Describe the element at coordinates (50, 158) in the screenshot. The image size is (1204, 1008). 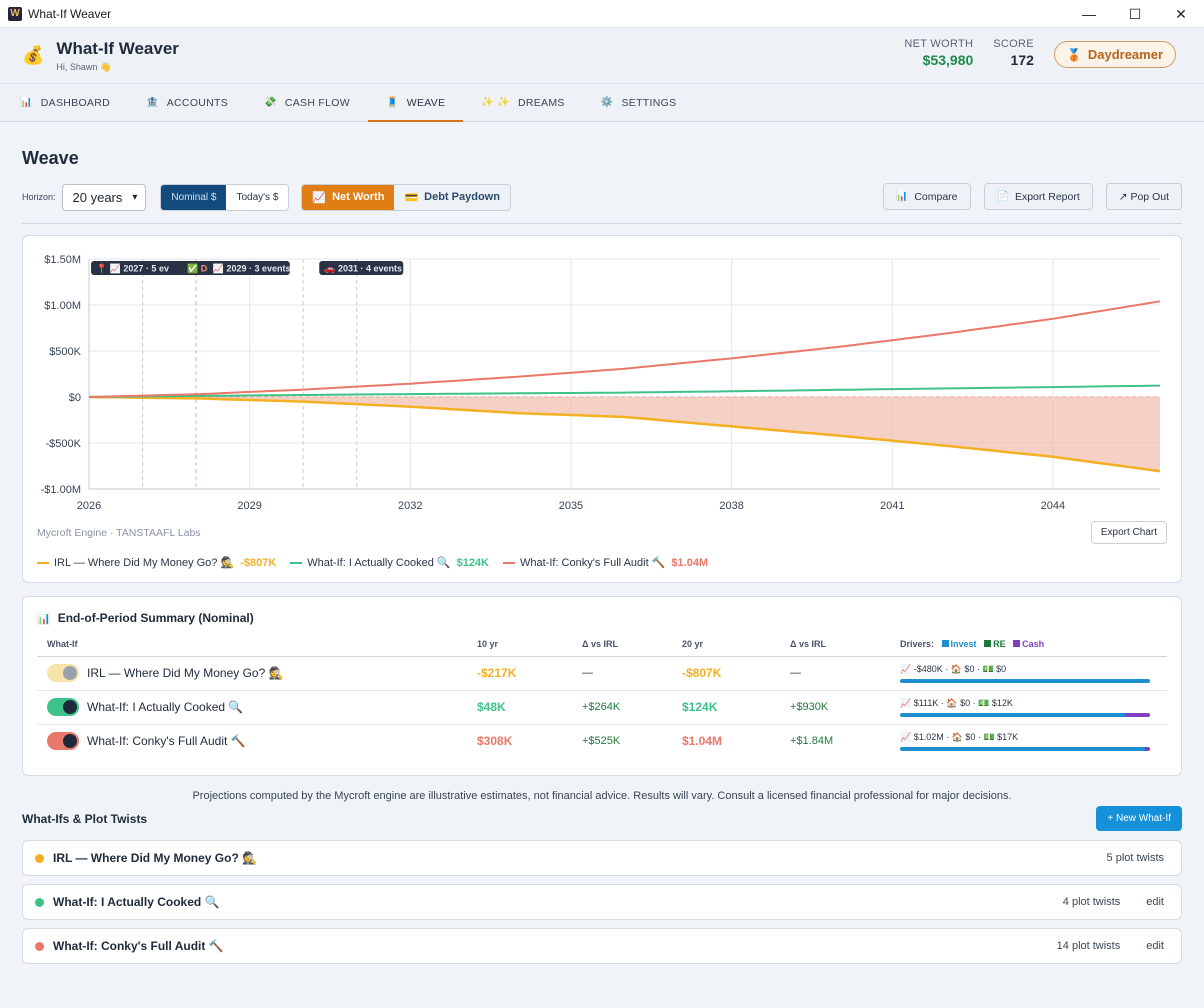
I see `page-title: Weave` at that location.